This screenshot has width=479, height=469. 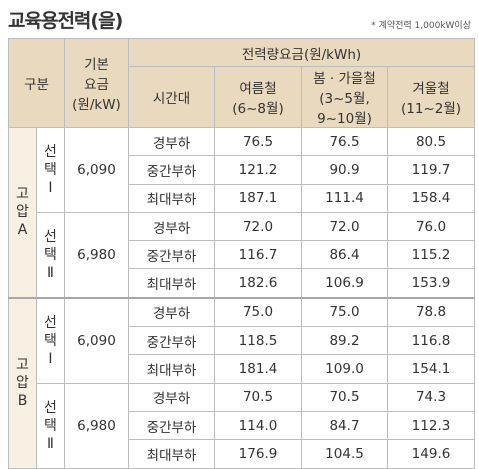 What do you see at coordinates (431, 369) in the screenshot?
I see `rate-cell: 154.1` at bounding box center [431, 369].